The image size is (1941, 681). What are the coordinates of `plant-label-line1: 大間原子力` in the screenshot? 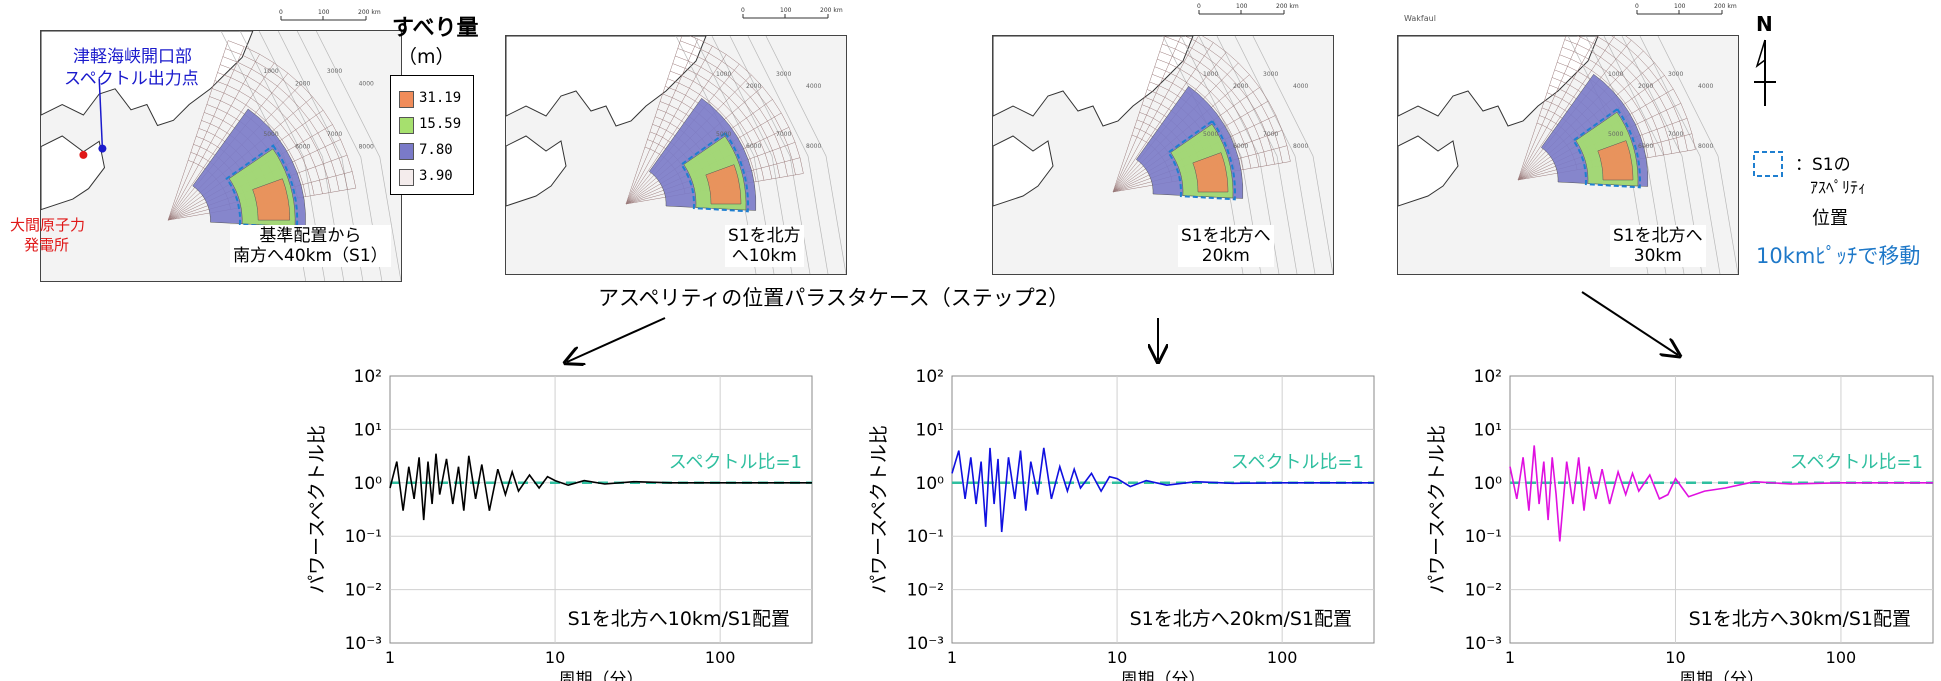 It's located at (48, 225).